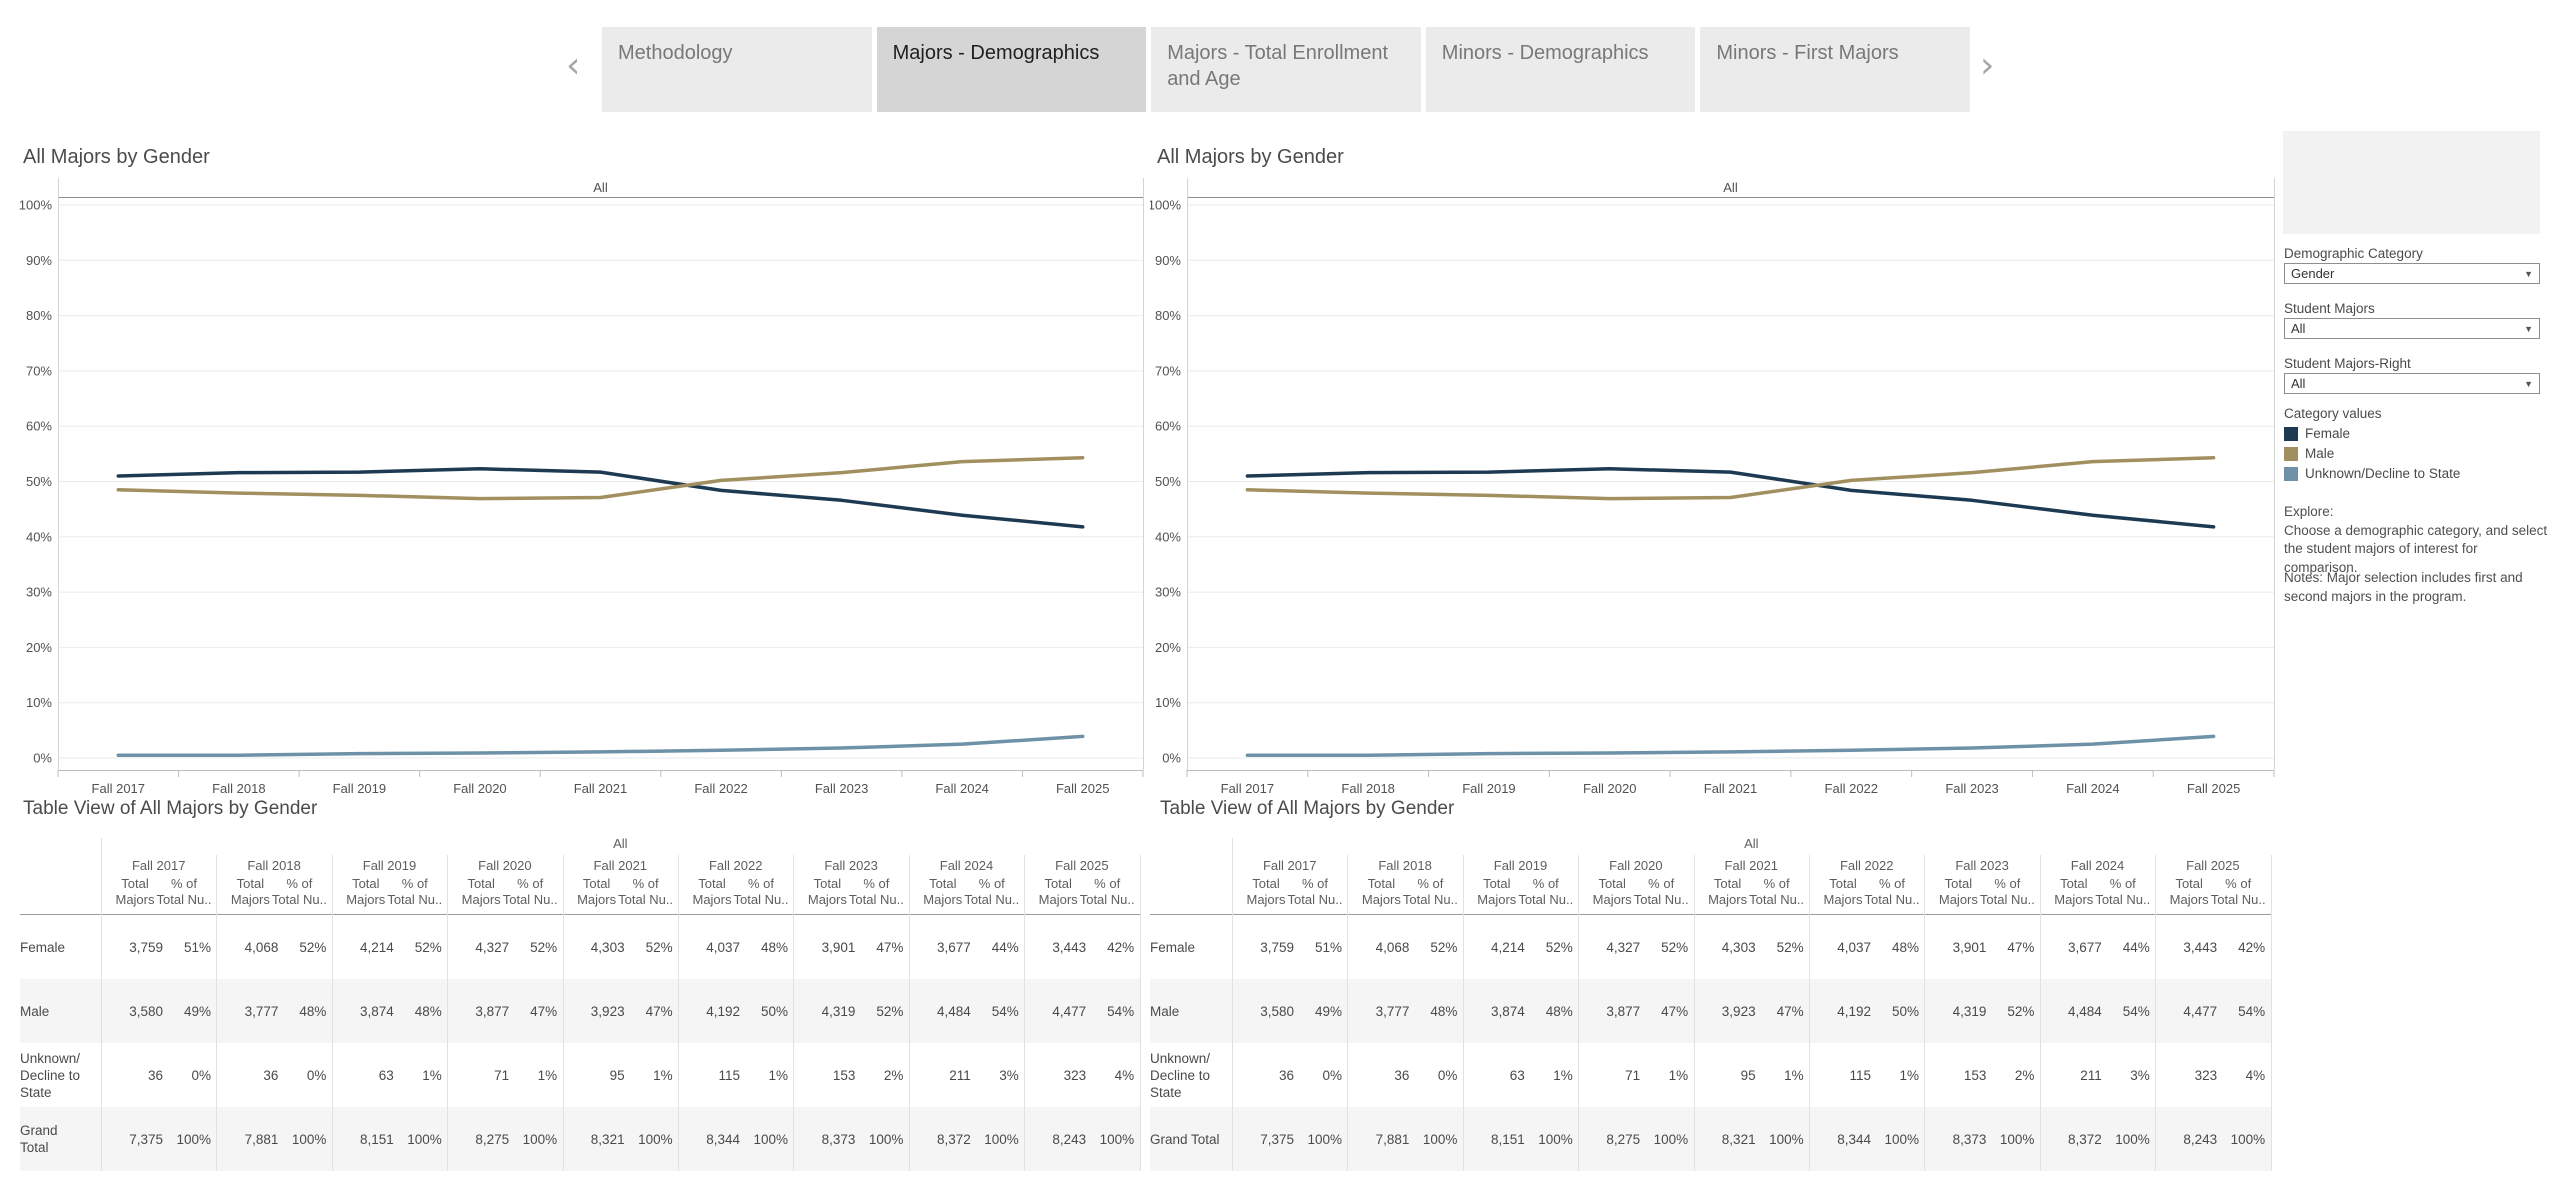 This screenshot has height=1190, width=2560. What do you see at coordinates (1560, 69) in the screenshot?
I see `tab-minors-demographics: Minors - Demographics` at bounding box center [1560, 69].